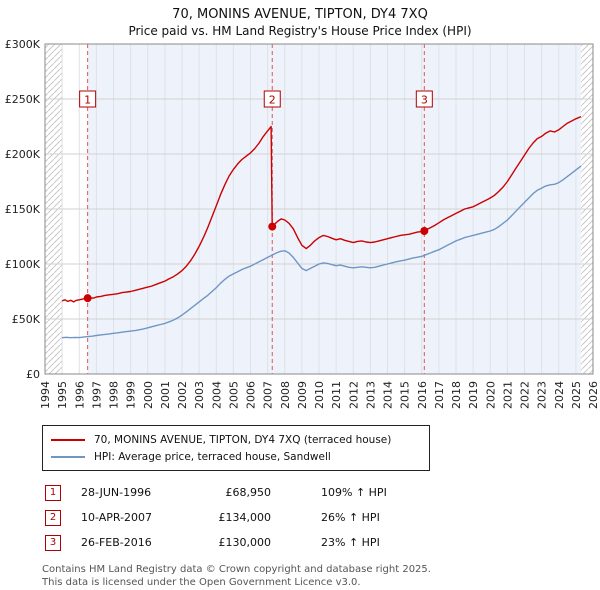 The image size is (600, 590). What do you see at coordinates (117, 517) in the screenshot?
I see `sale-date-2: 10-APR-2007` at bounding box center [117, 517].